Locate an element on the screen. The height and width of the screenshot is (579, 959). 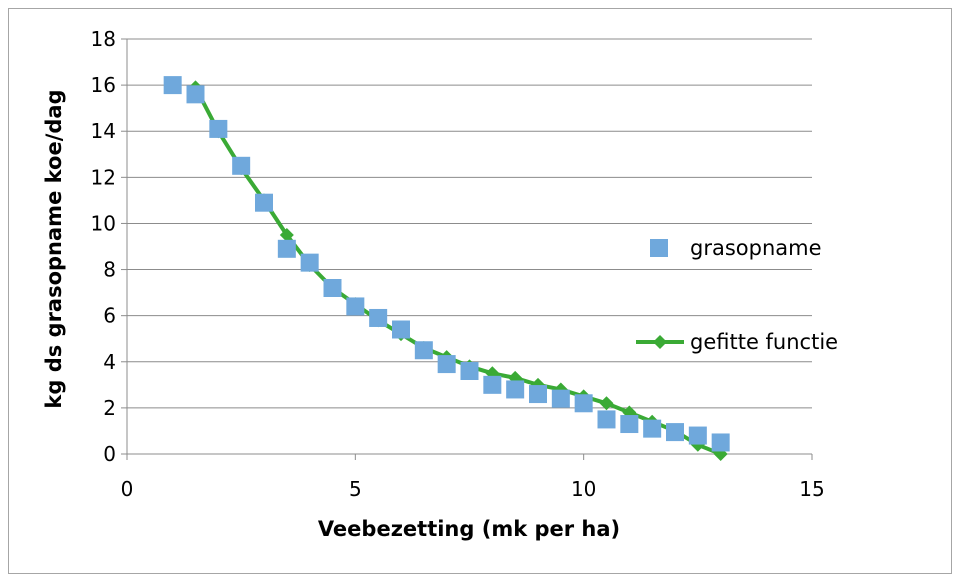
y-tick-label: 18 is located at coordinates (103, 39).